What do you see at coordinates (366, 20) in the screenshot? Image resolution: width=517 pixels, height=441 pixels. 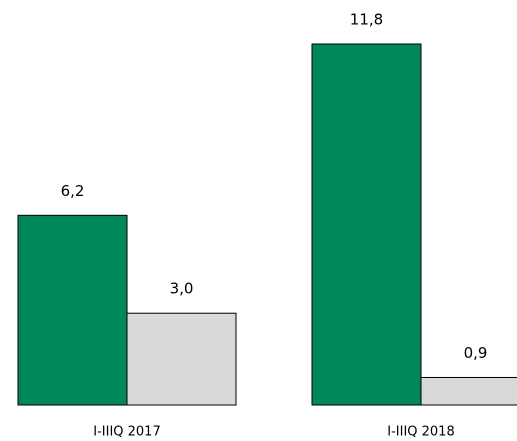 I see `data-label: 11,8` at bounding box center [366, 20].